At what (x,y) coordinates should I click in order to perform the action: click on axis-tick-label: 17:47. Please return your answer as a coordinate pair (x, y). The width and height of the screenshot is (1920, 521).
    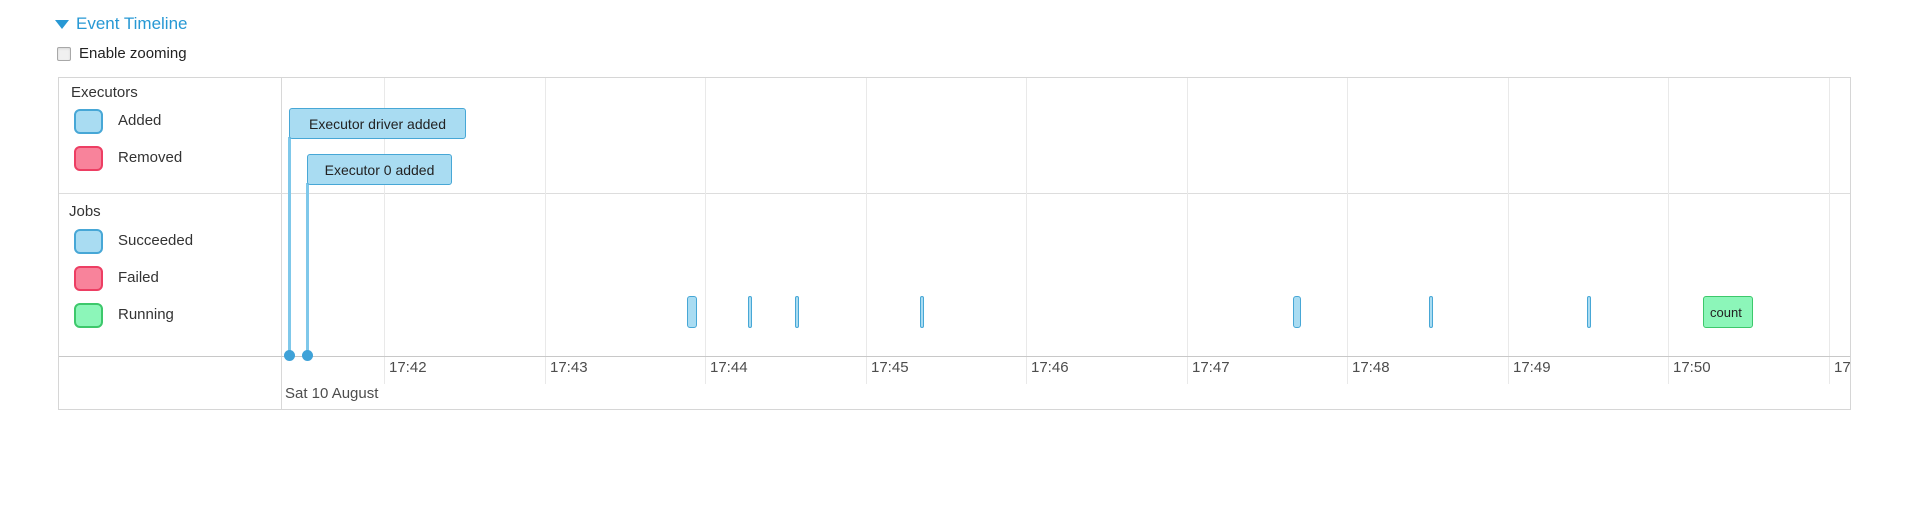
    Looking at the image, I should click on (1211, 367).